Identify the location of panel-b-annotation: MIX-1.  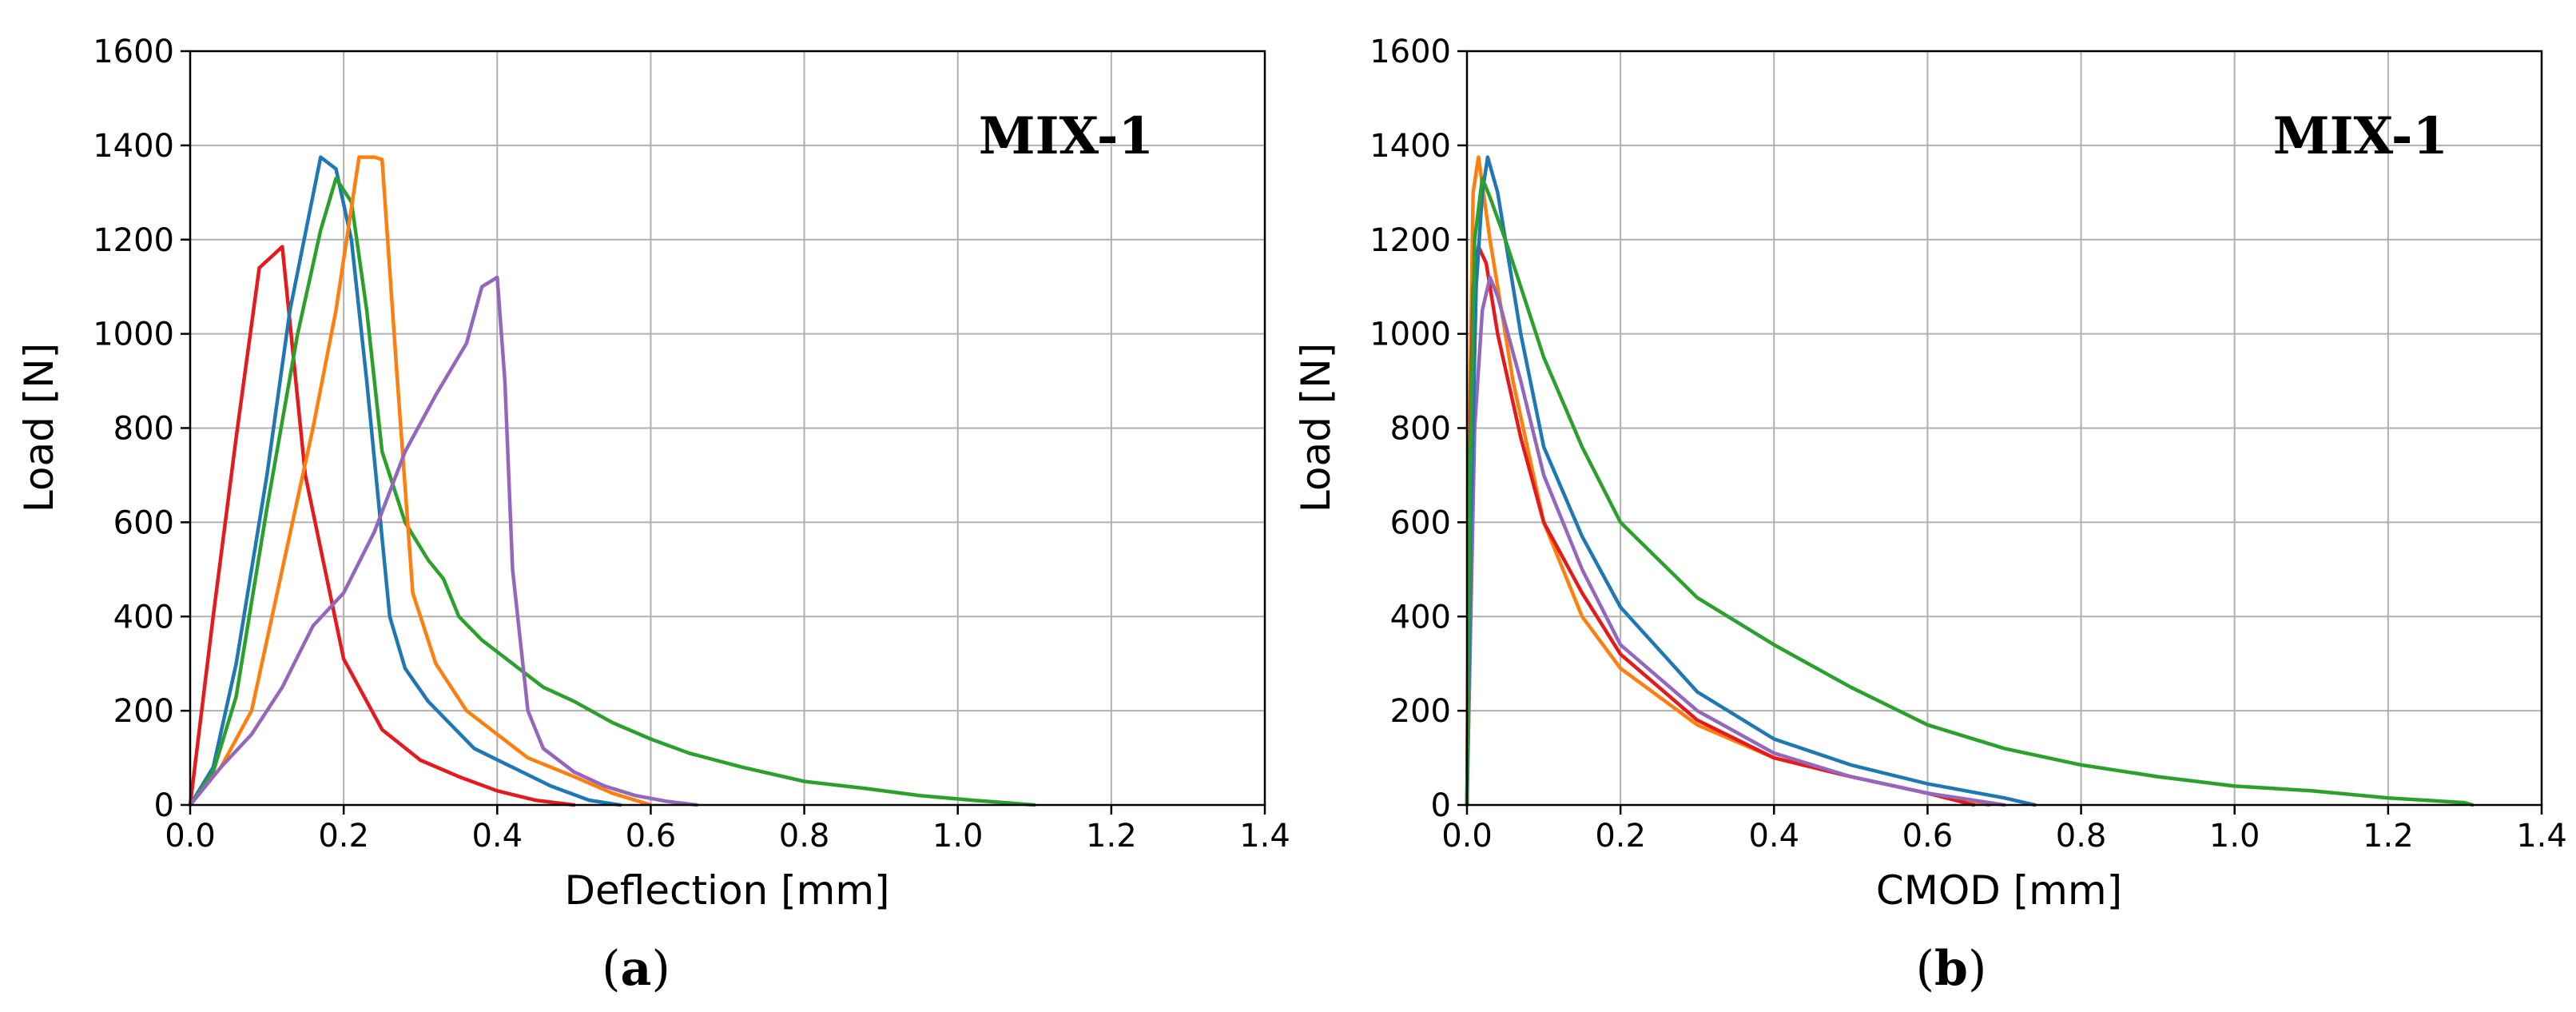
(2360, 136).